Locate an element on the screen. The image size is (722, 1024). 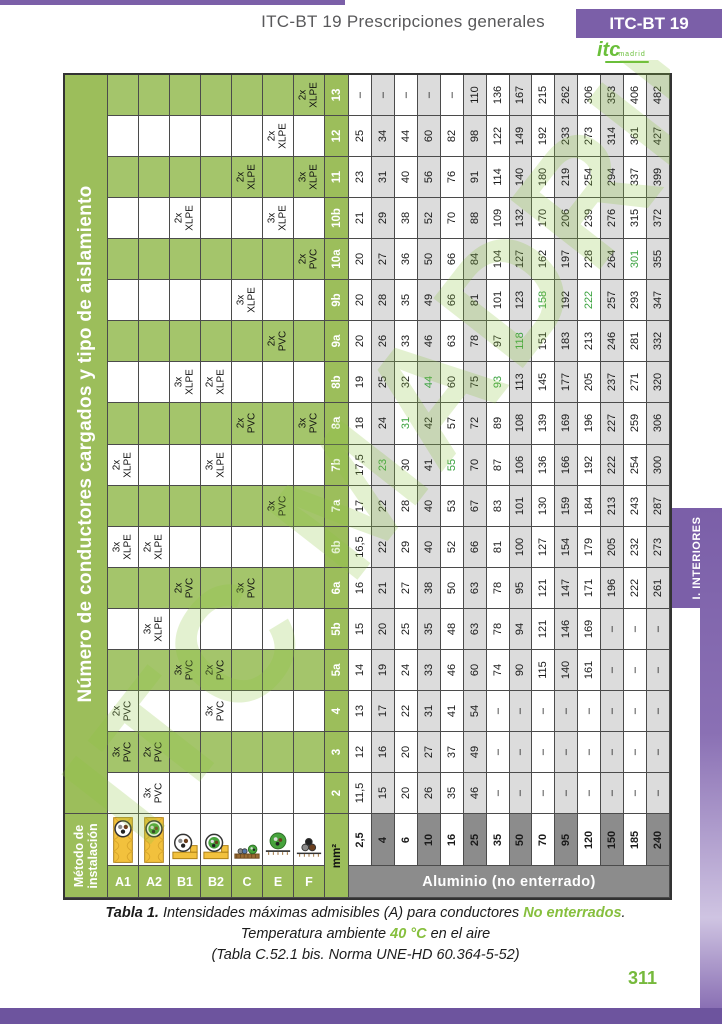
data-cell: 15 is located at coordinates (360, 629).